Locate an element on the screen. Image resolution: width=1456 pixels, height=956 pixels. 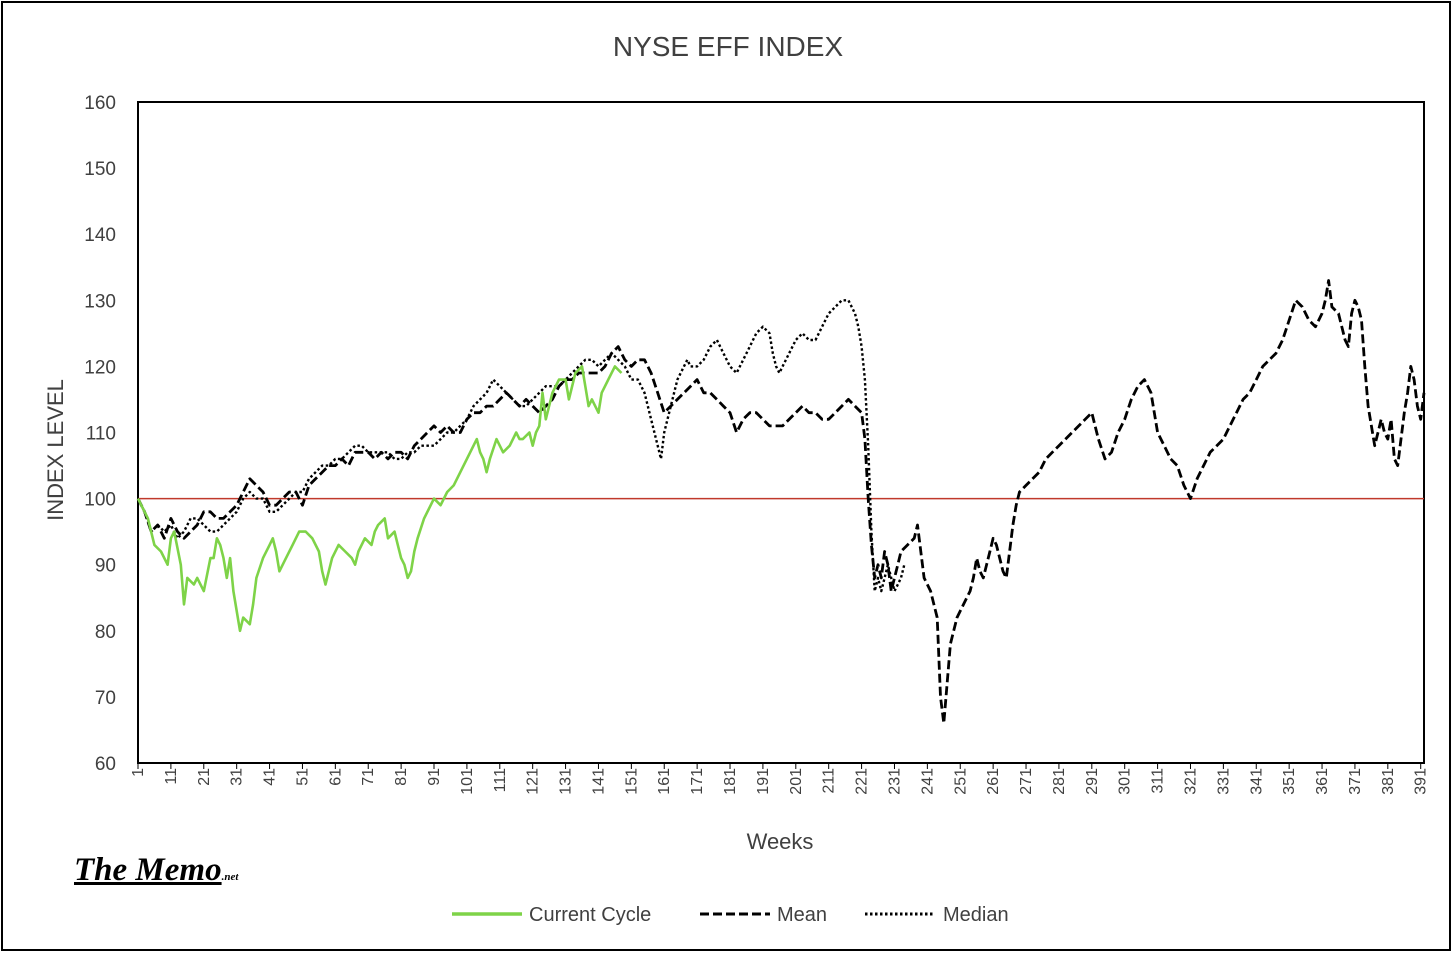
x-tick-label: 291 is located at coordinates (1092, 781).